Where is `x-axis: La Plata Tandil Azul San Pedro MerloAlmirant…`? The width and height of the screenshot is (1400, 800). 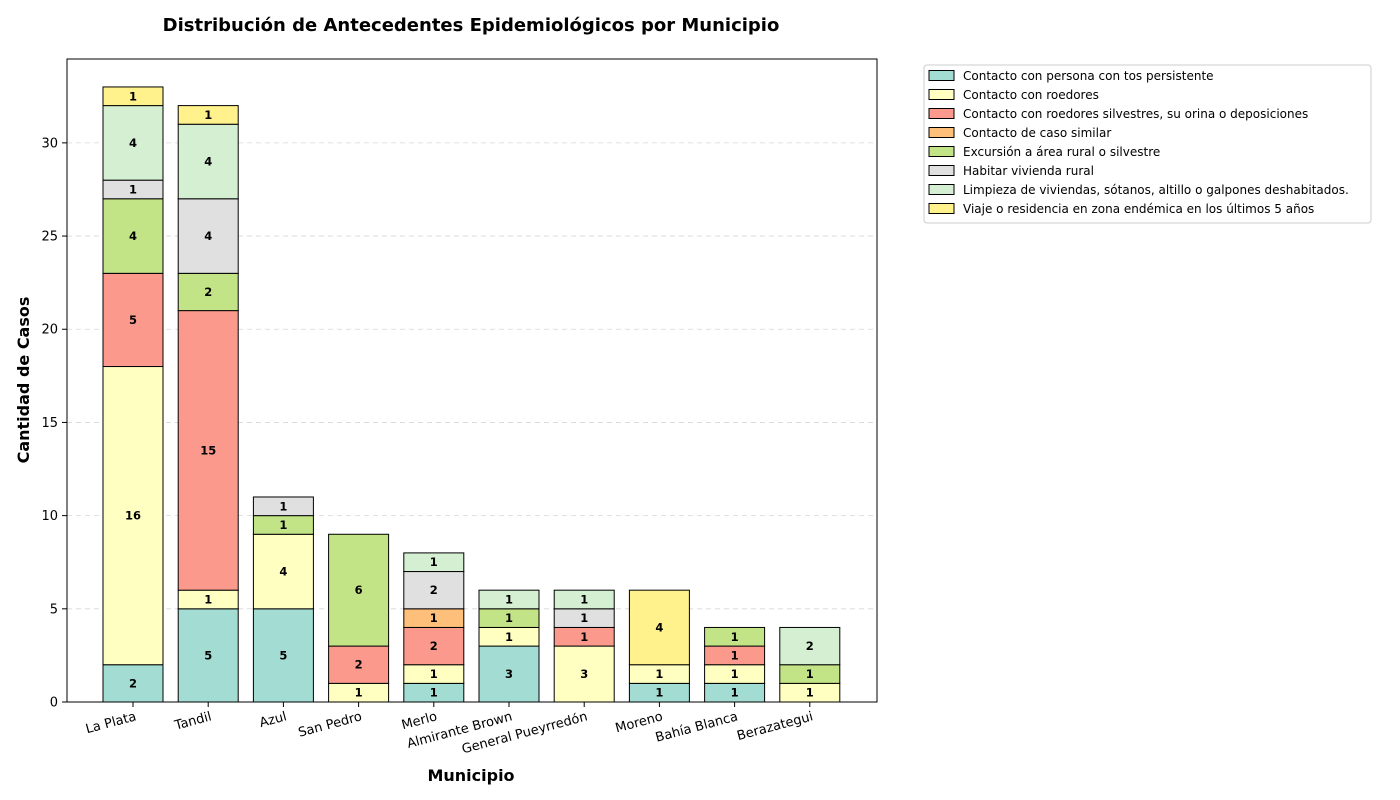 x-axis: La Plata Tandil Azul San Pedro MerloAlmirant… is located at coordinates (449, 729).